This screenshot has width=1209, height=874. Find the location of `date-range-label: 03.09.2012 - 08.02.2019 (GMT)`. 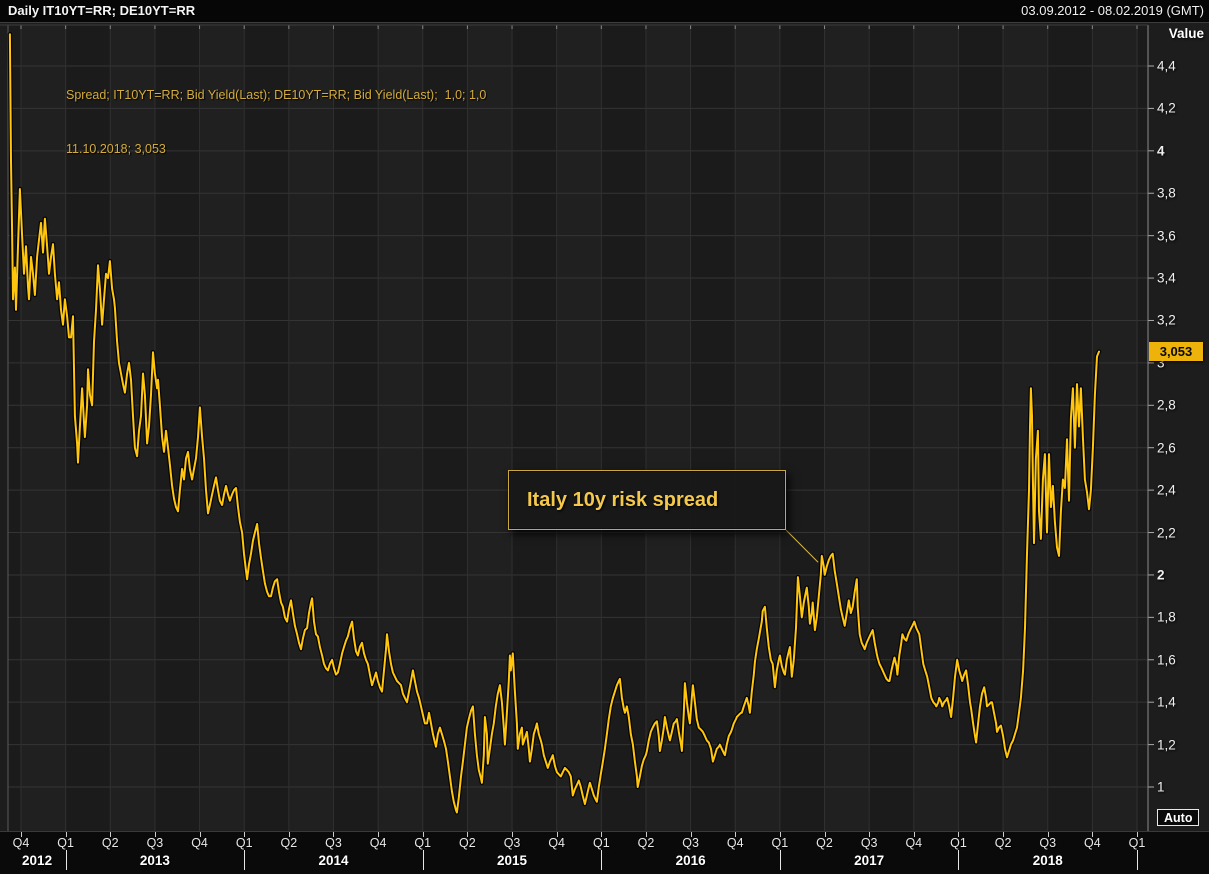

date-range-label: 03.09.2012 - 08.02.2019 (GMT) is located at coordinates (1112, 10).